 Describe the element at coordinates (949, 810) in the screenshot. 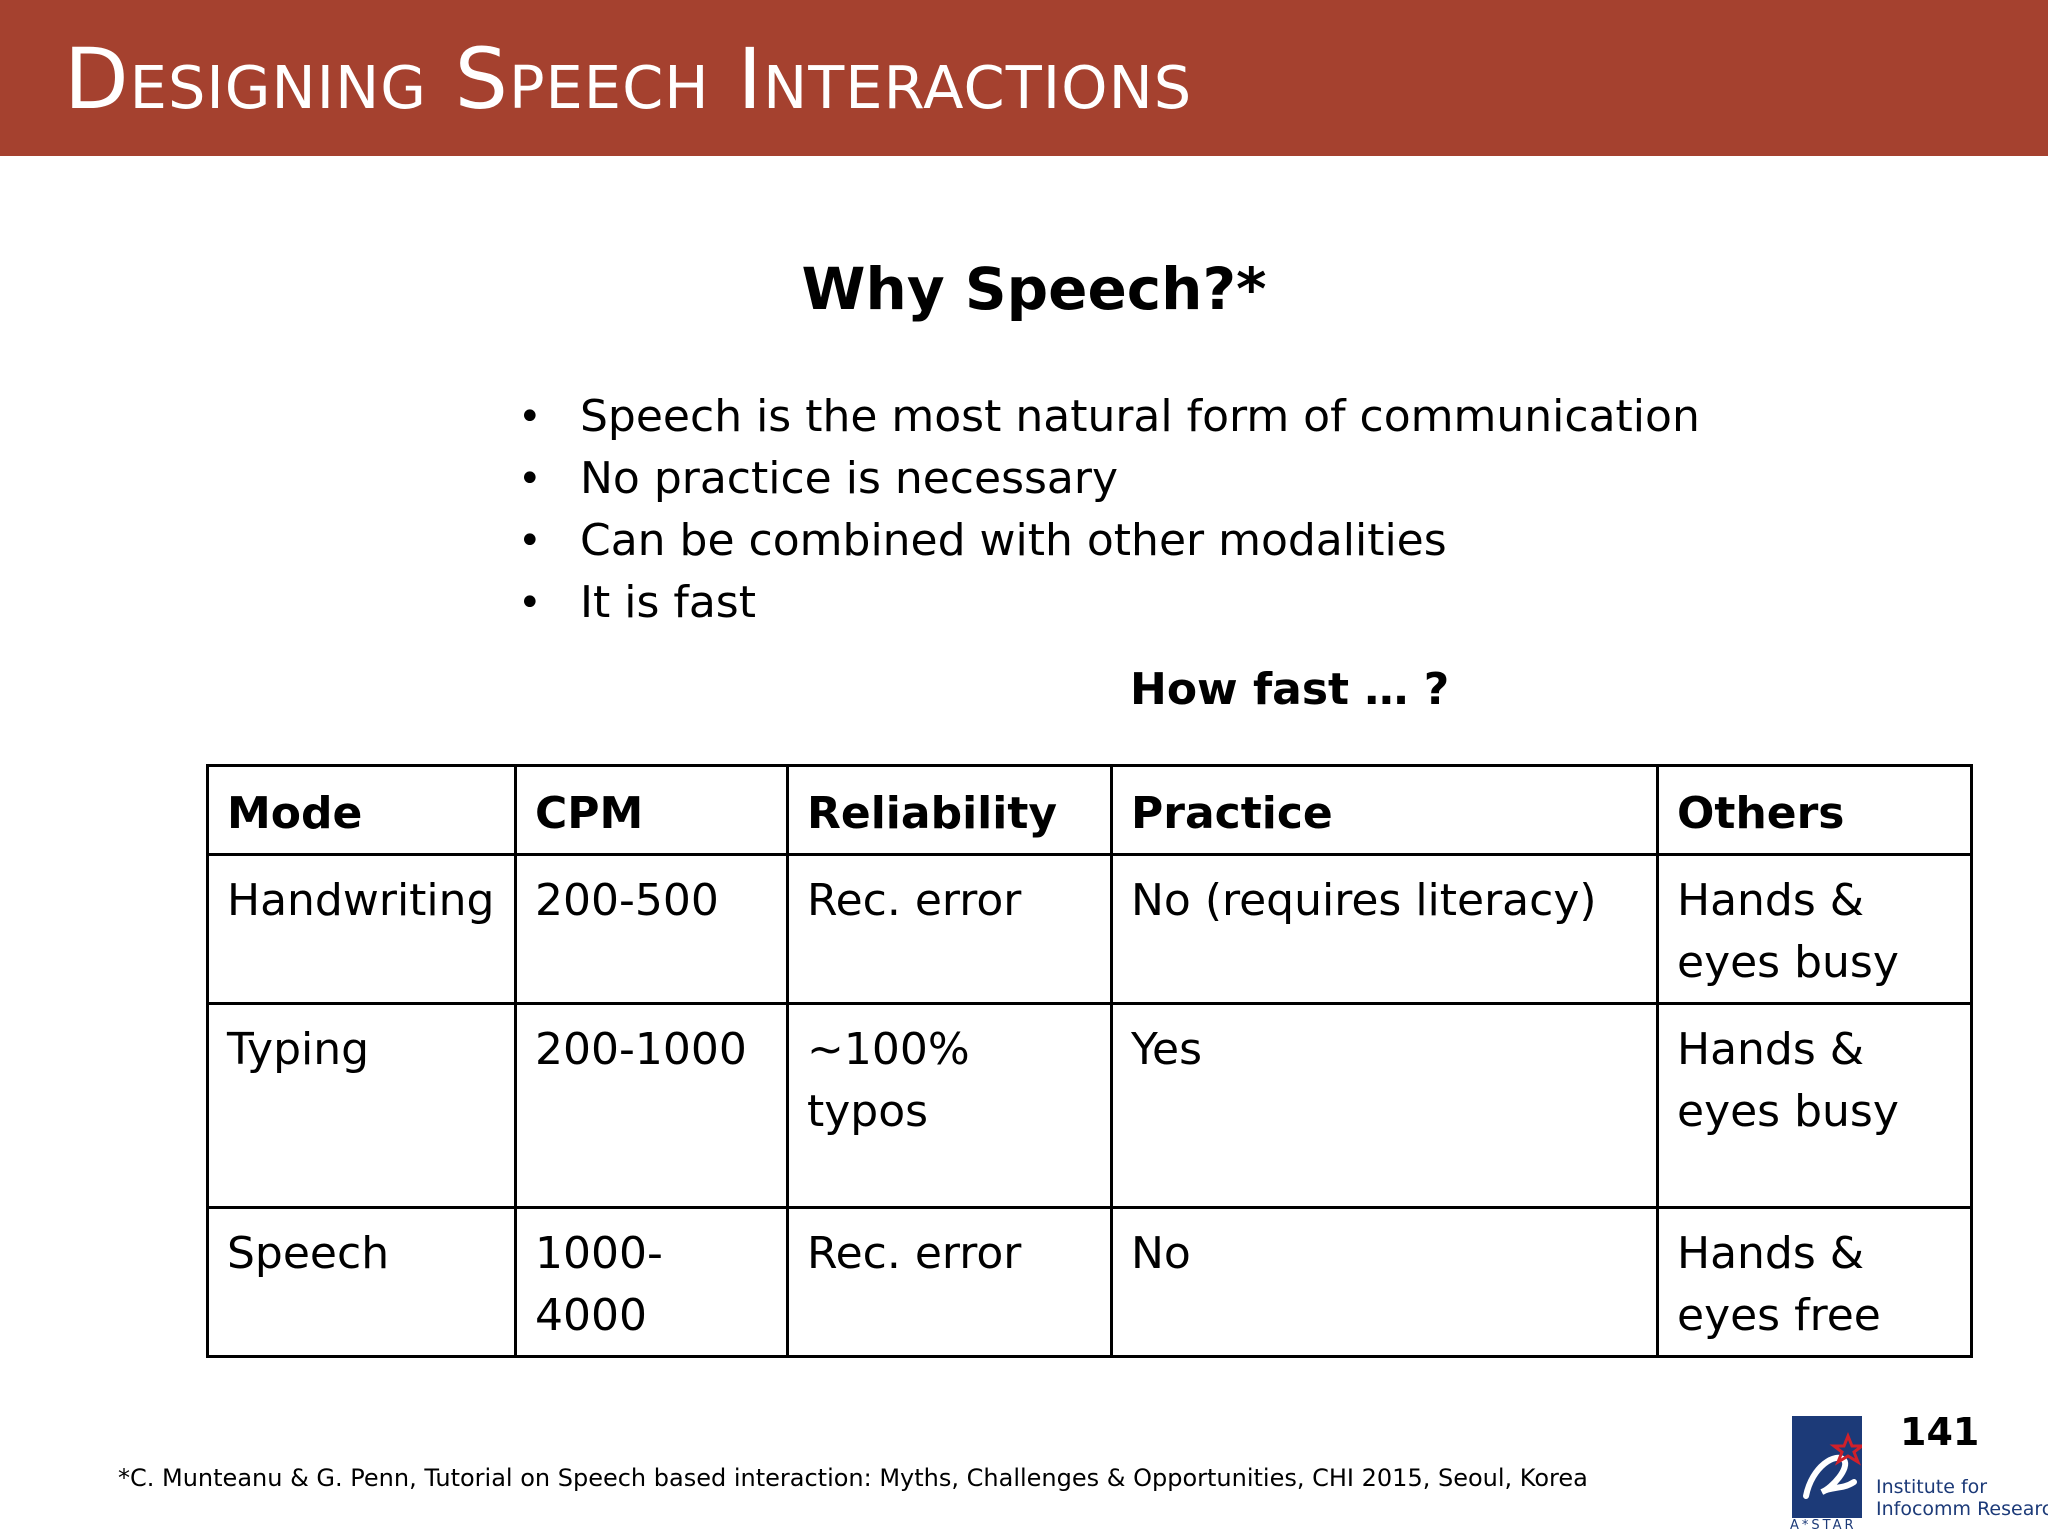

I see `header-reliability: Reliability` at that location.